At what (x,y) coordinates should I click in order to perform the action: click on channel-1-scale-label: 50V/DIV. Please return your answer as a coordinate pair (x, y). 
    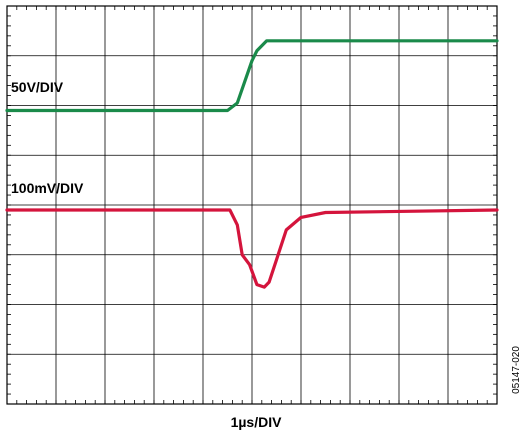
    Looking at the image, I should click on (37, 87).